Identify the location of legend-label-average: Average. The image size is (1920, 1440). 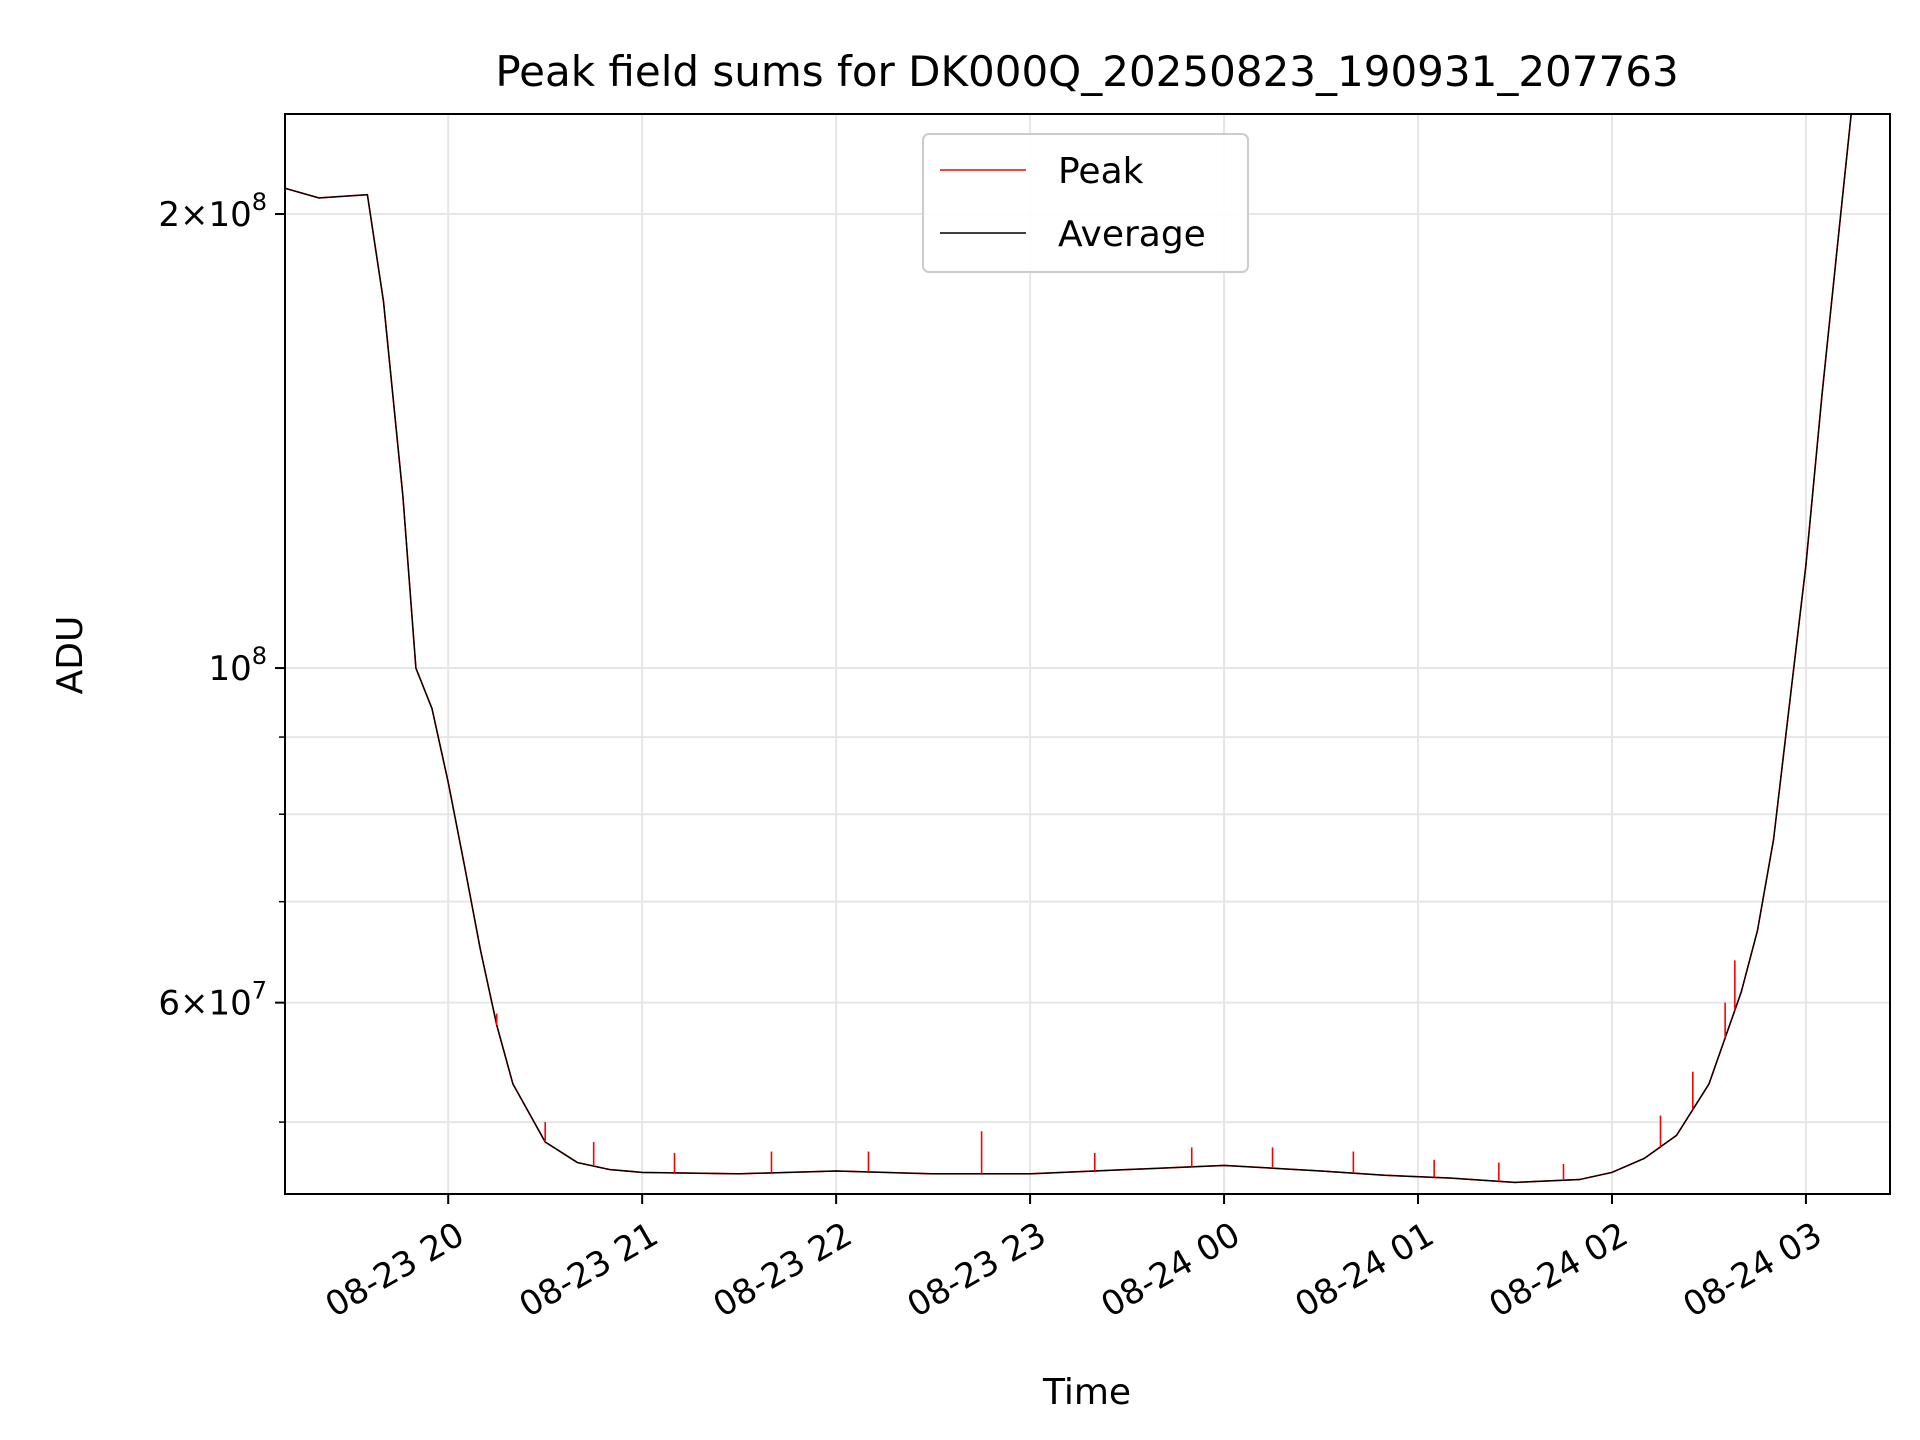
(1132, 234).